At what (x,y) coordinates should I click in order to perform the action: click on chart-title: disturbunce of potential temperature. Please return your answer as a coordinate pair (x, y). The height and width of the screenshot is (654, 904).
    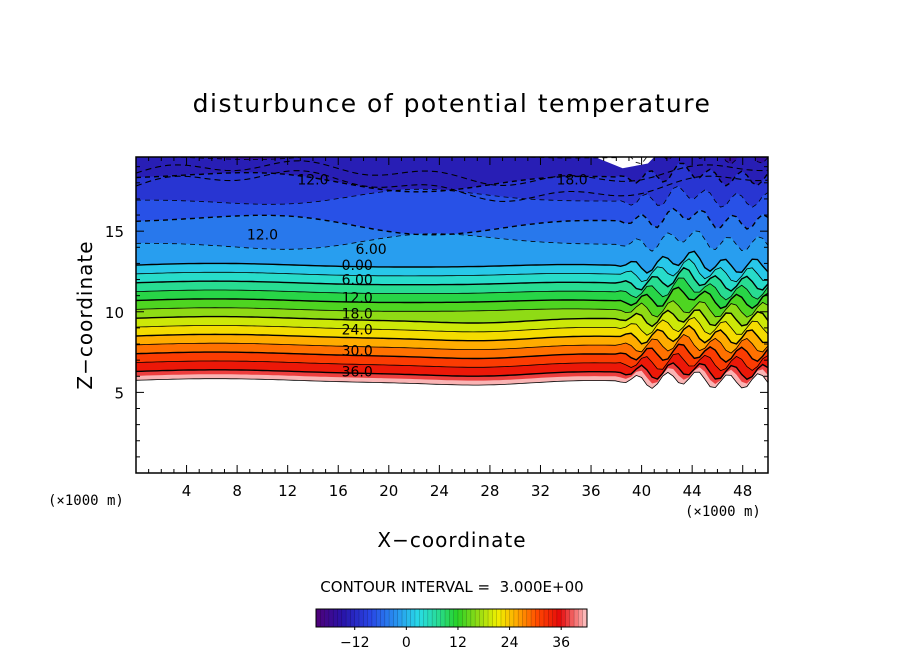
    Looking at the image, I should click on (452, 103).